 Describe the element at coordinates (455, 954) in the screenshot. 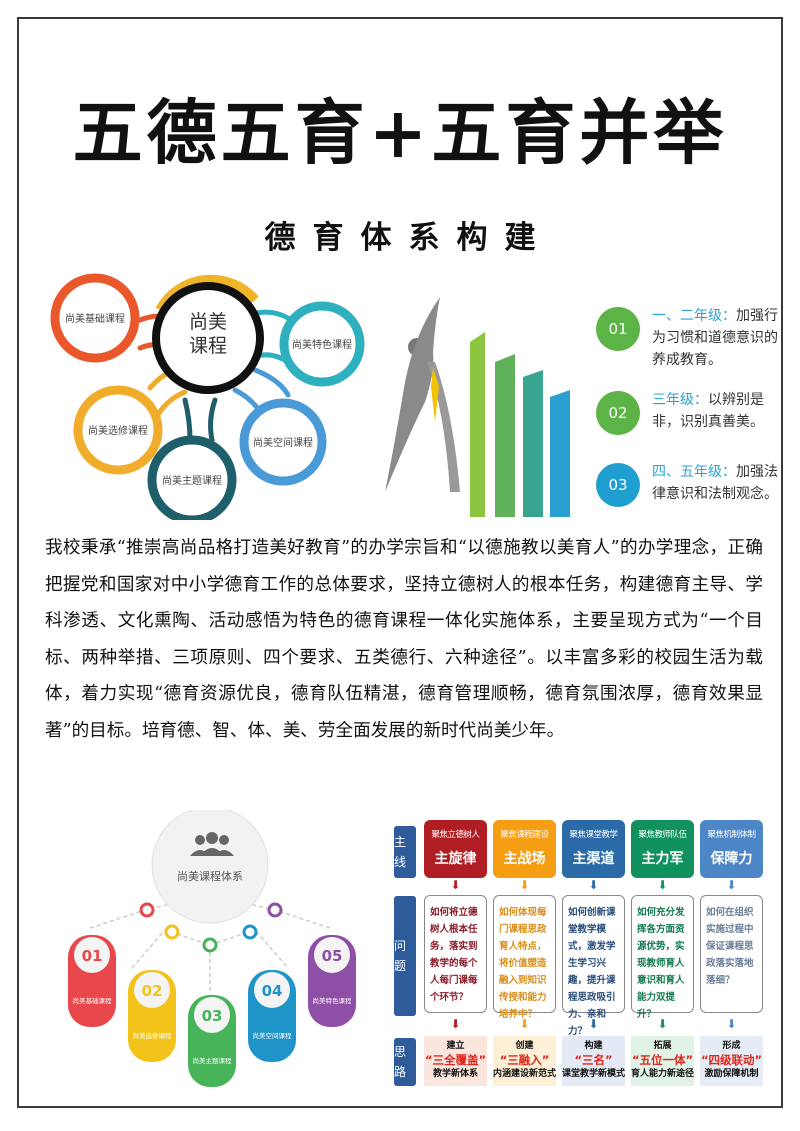

I see `question-box: 如何将立德树人根本任务，落实到教学的每个人每门课每个环节？` at that location.